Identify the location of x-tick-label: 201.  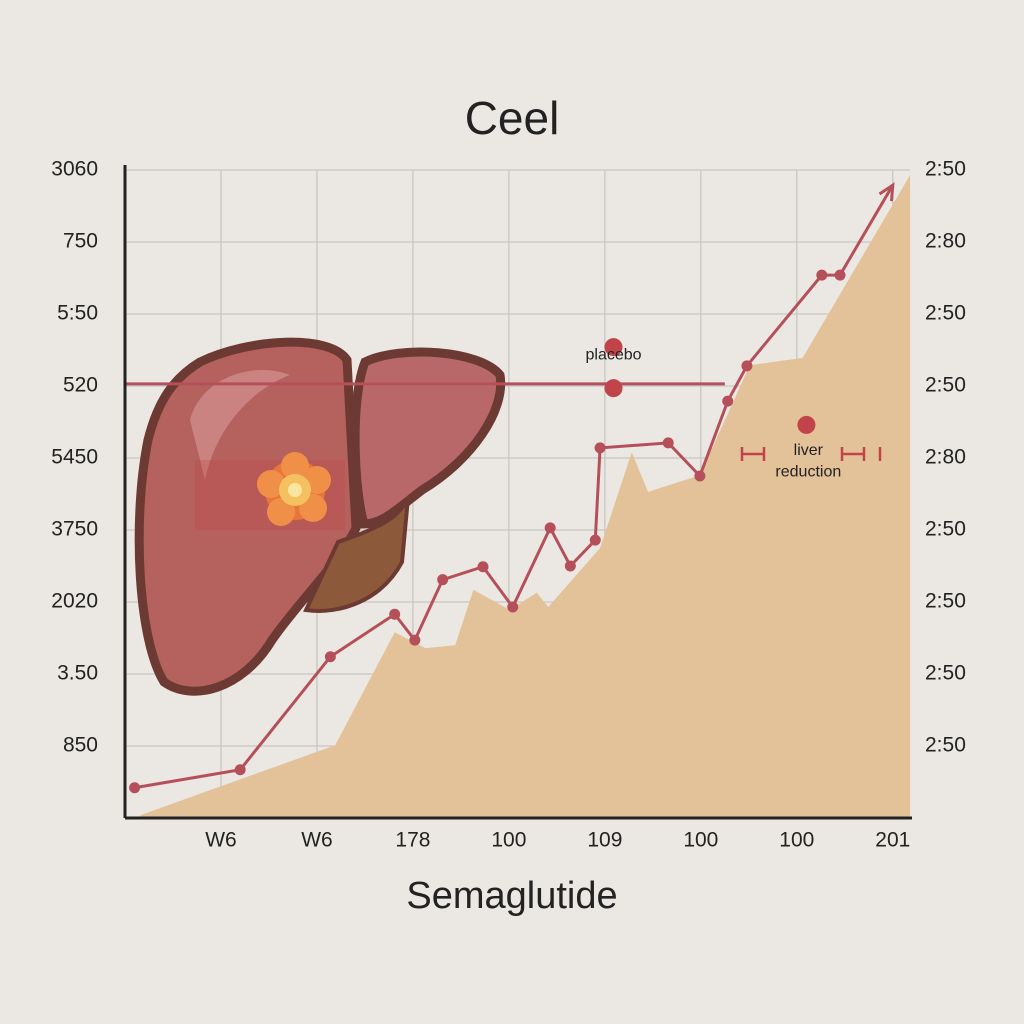
(892, 840).